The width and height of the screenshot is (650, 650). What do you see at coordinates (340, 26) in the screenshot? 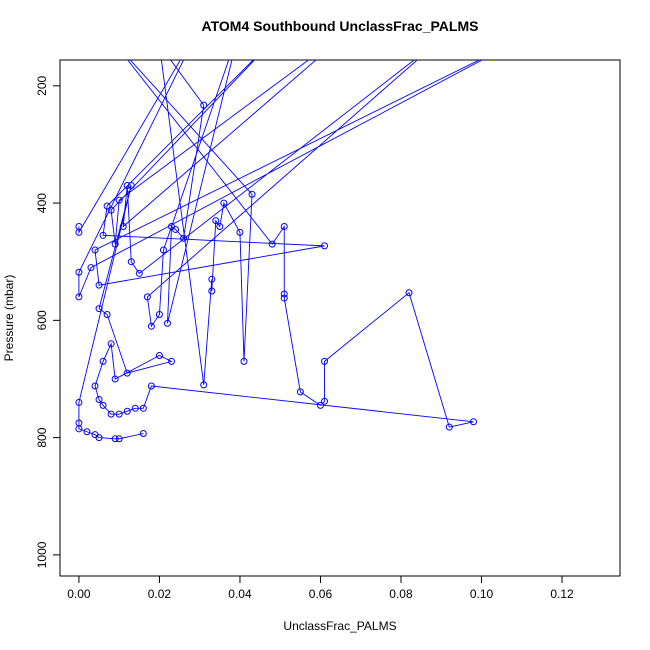
I see `chart-title: ATOM4 Southbound UnclassFrac_PALMS` at bounding box center [340, 26].